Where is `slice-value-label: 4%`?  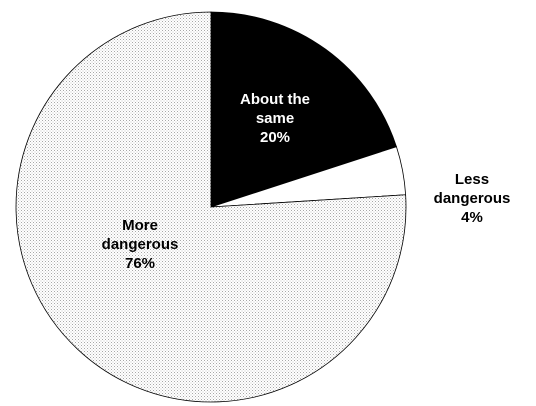
slice-value-label: 4% is located at coordinates (472, 217).